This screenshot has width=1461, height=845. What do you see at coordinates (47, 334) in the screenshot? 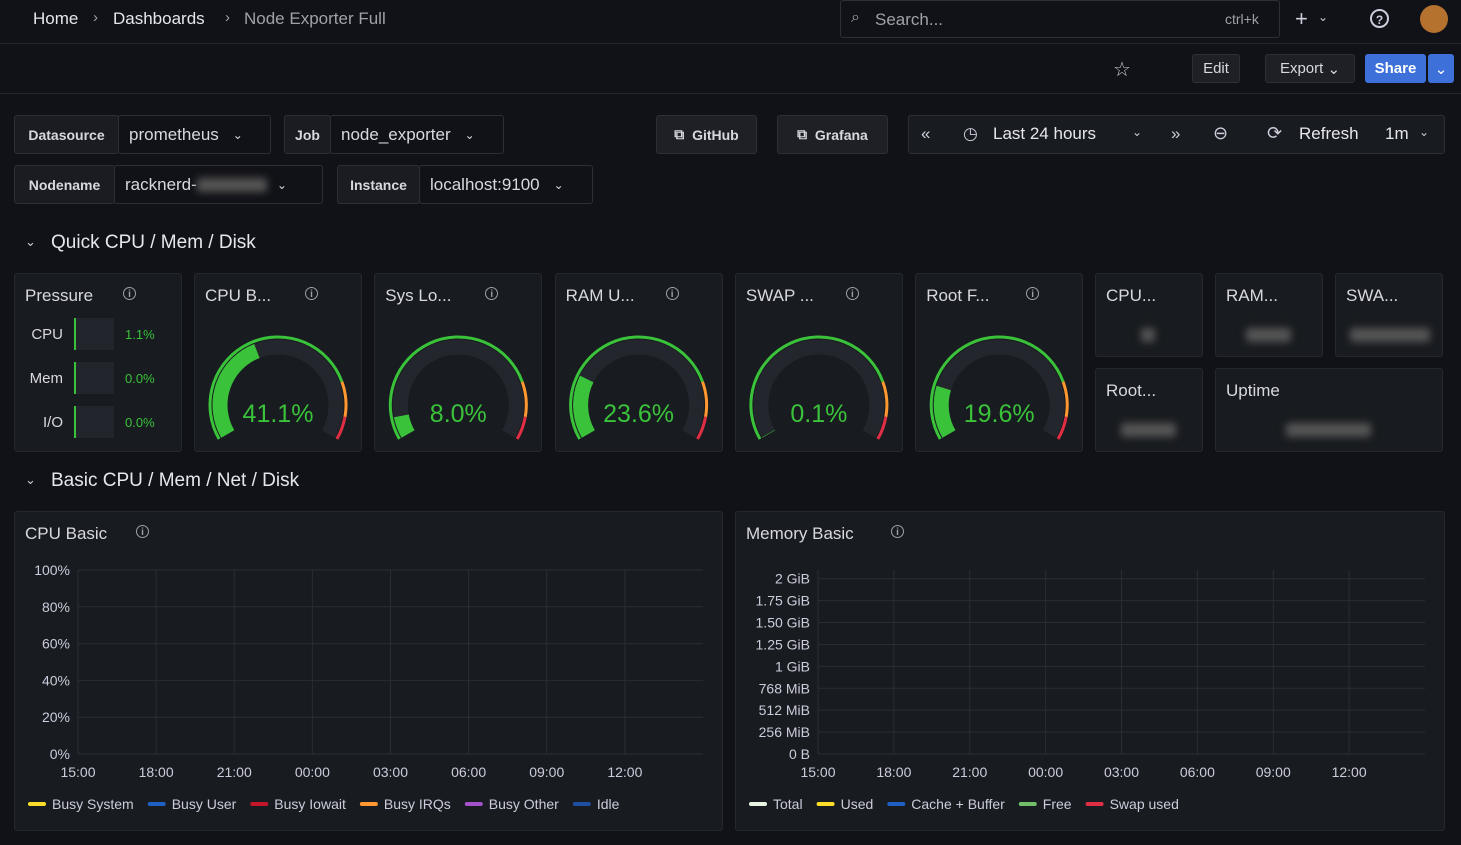
I see `pressure-label: CPU` at bounding box center [47, 334].